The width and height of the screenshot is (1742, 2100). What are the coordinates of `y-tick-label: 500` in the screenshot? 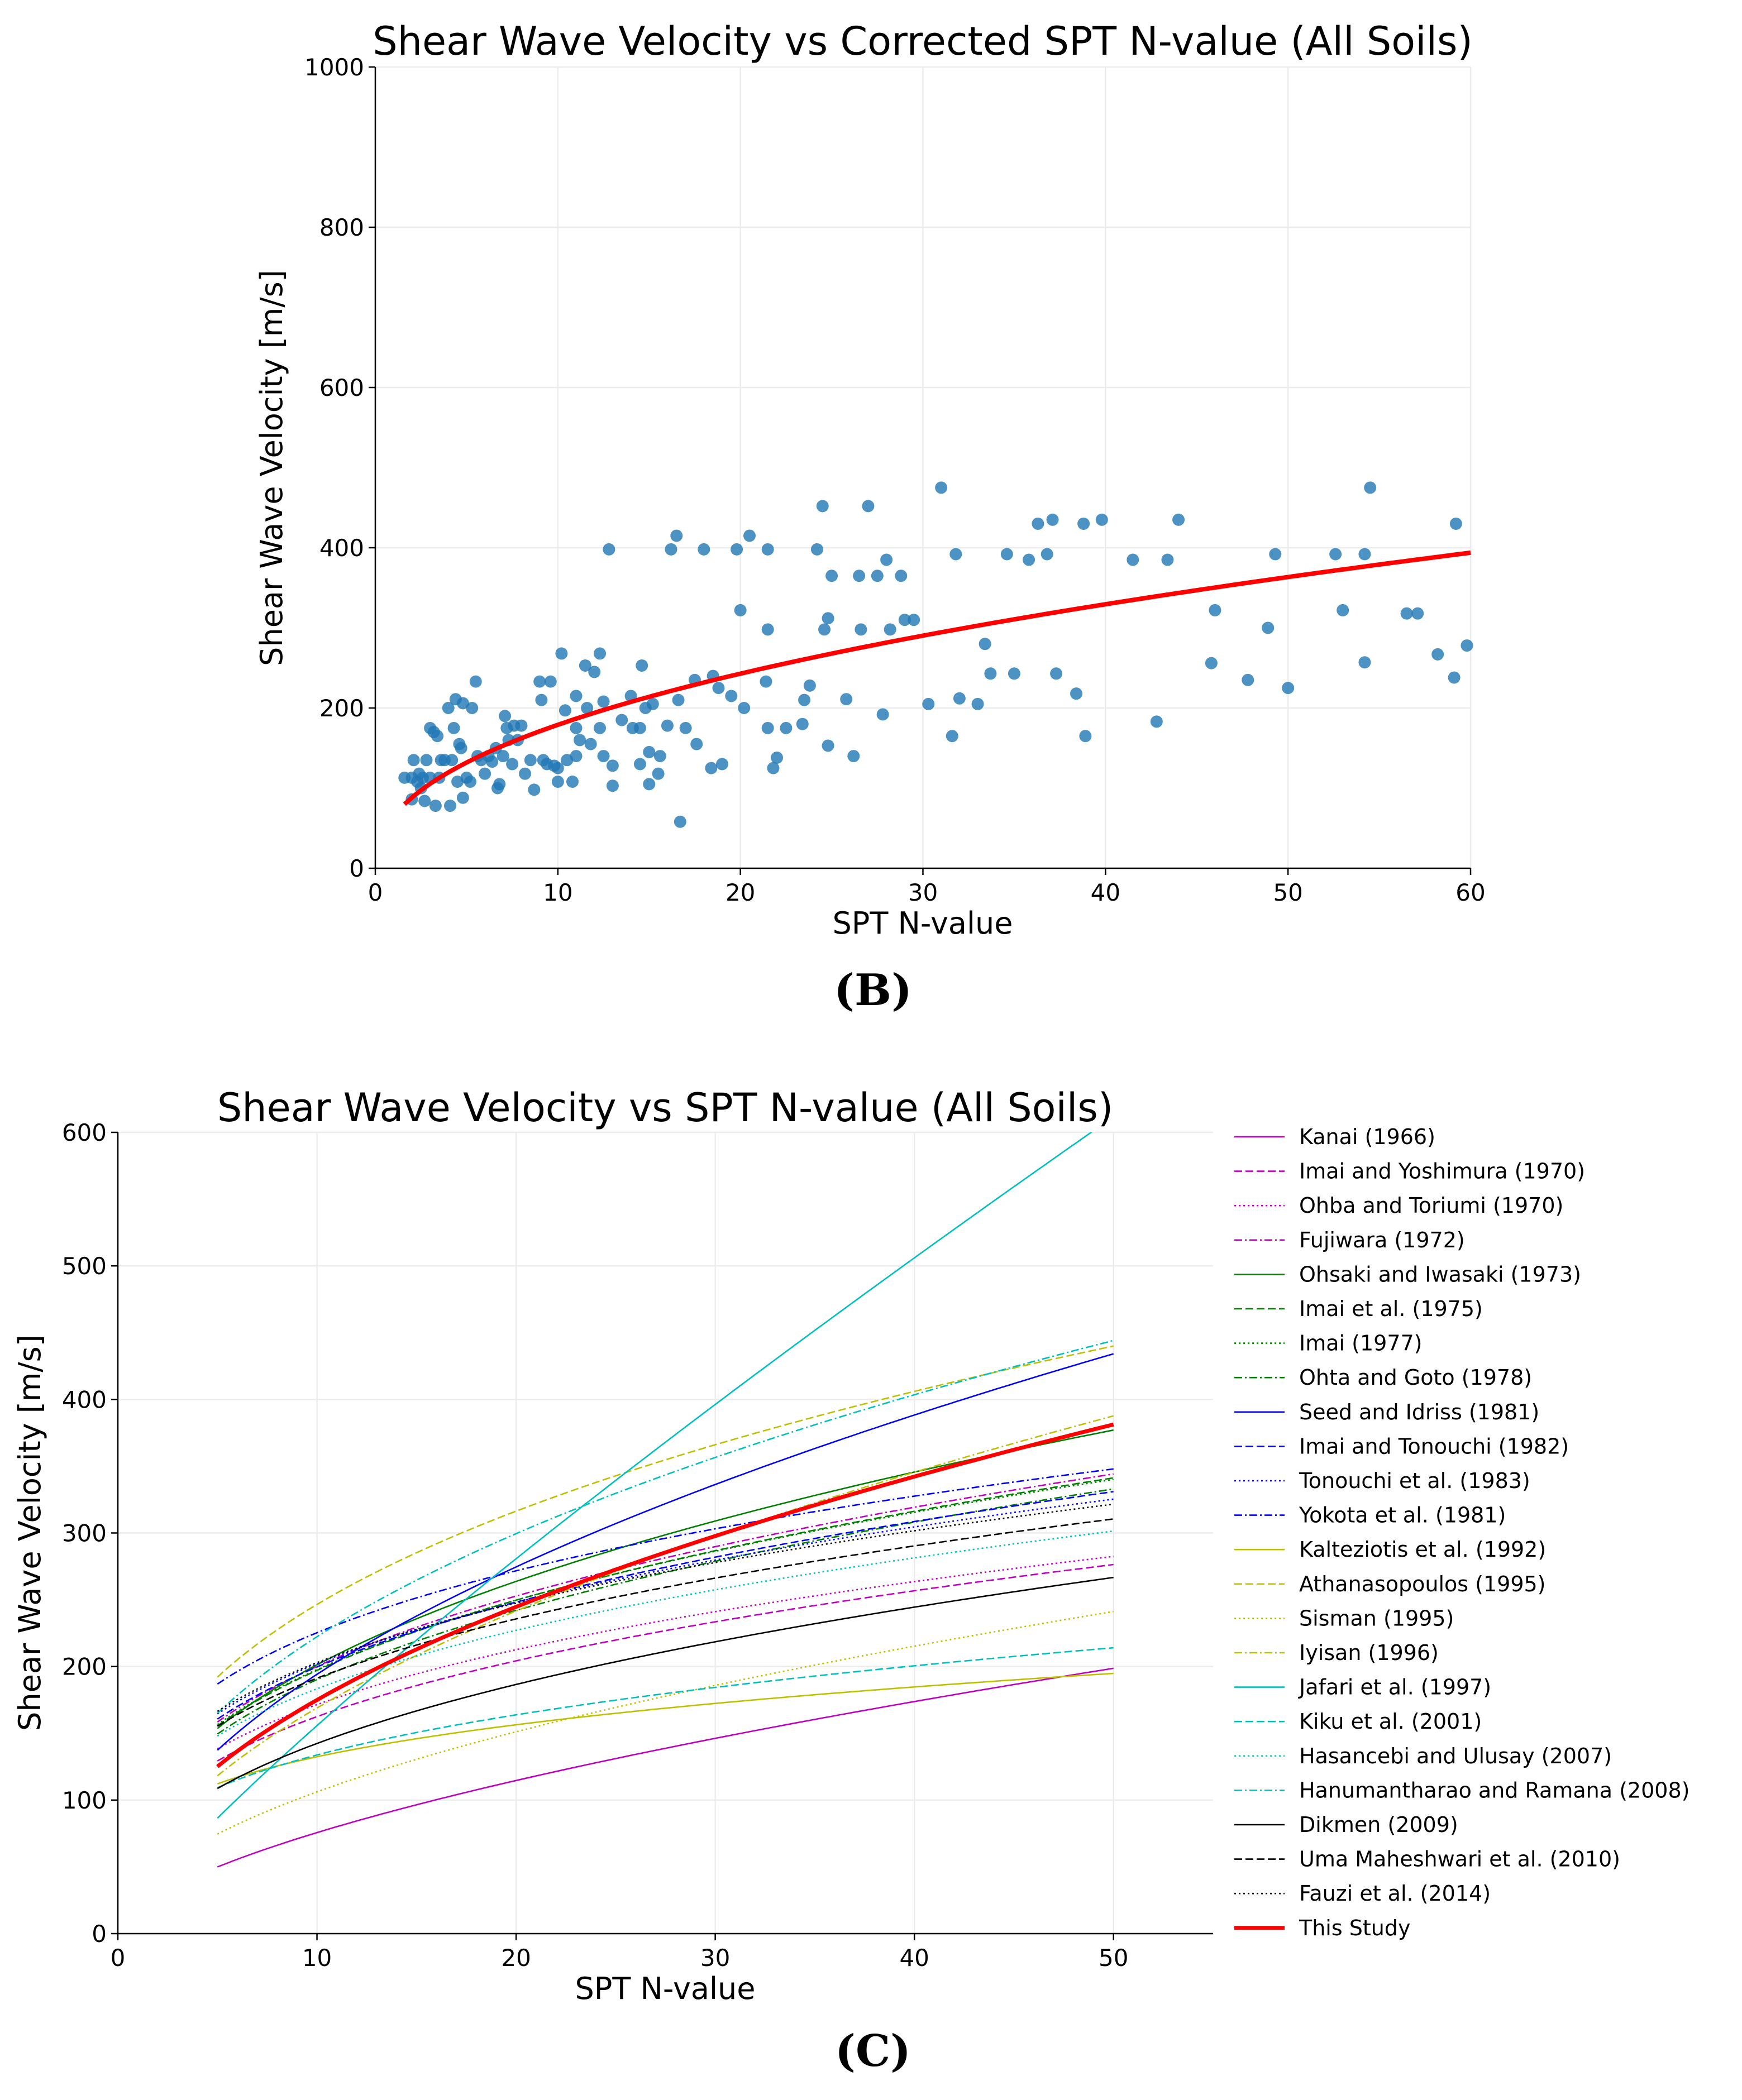 It's located at (84, 1266).